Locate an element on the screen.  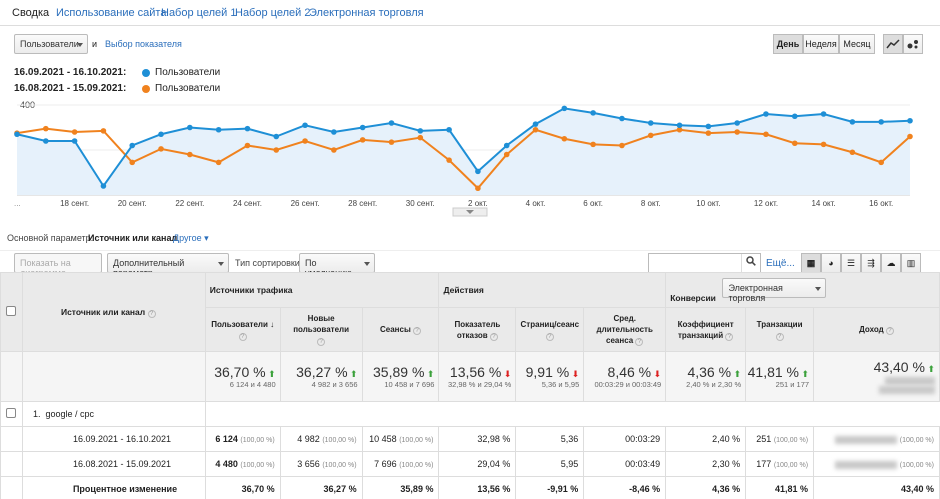
tab-goal-set-1: Набор целей 1 is located at coordinates (199, 13).